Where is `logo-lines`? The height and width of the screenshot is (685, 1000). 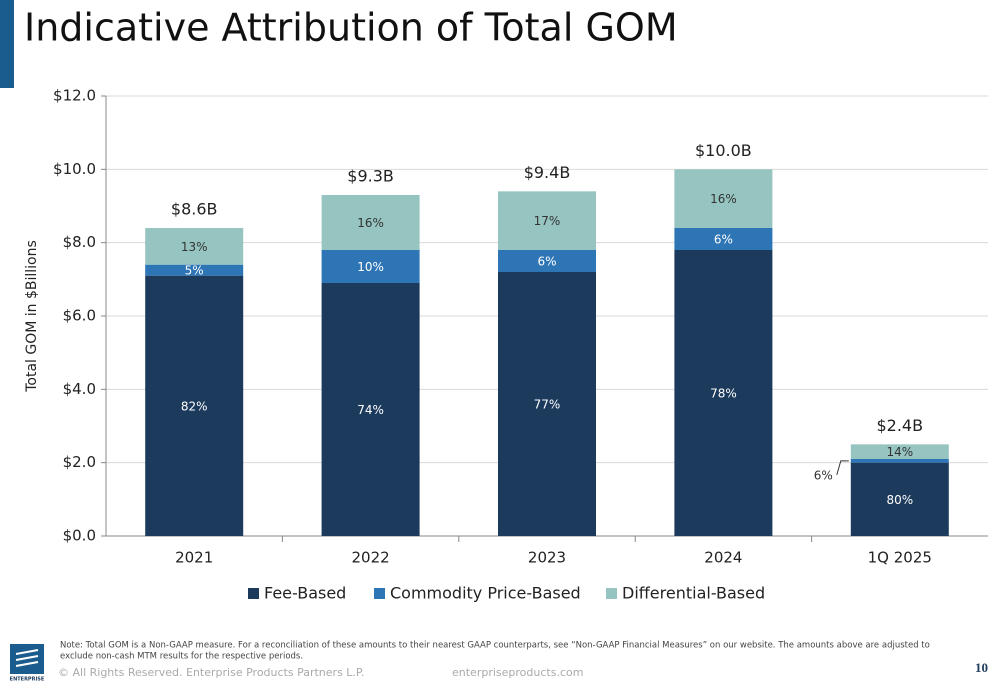
logo-lines is located at coordinates (27, 658).